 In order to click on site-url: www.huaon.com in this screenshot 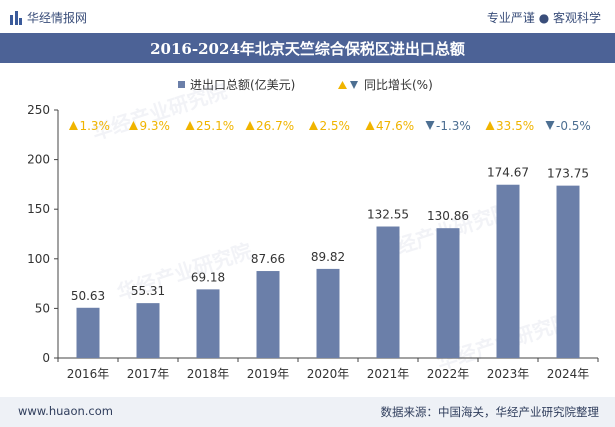, I will do `click(65, 411)`.